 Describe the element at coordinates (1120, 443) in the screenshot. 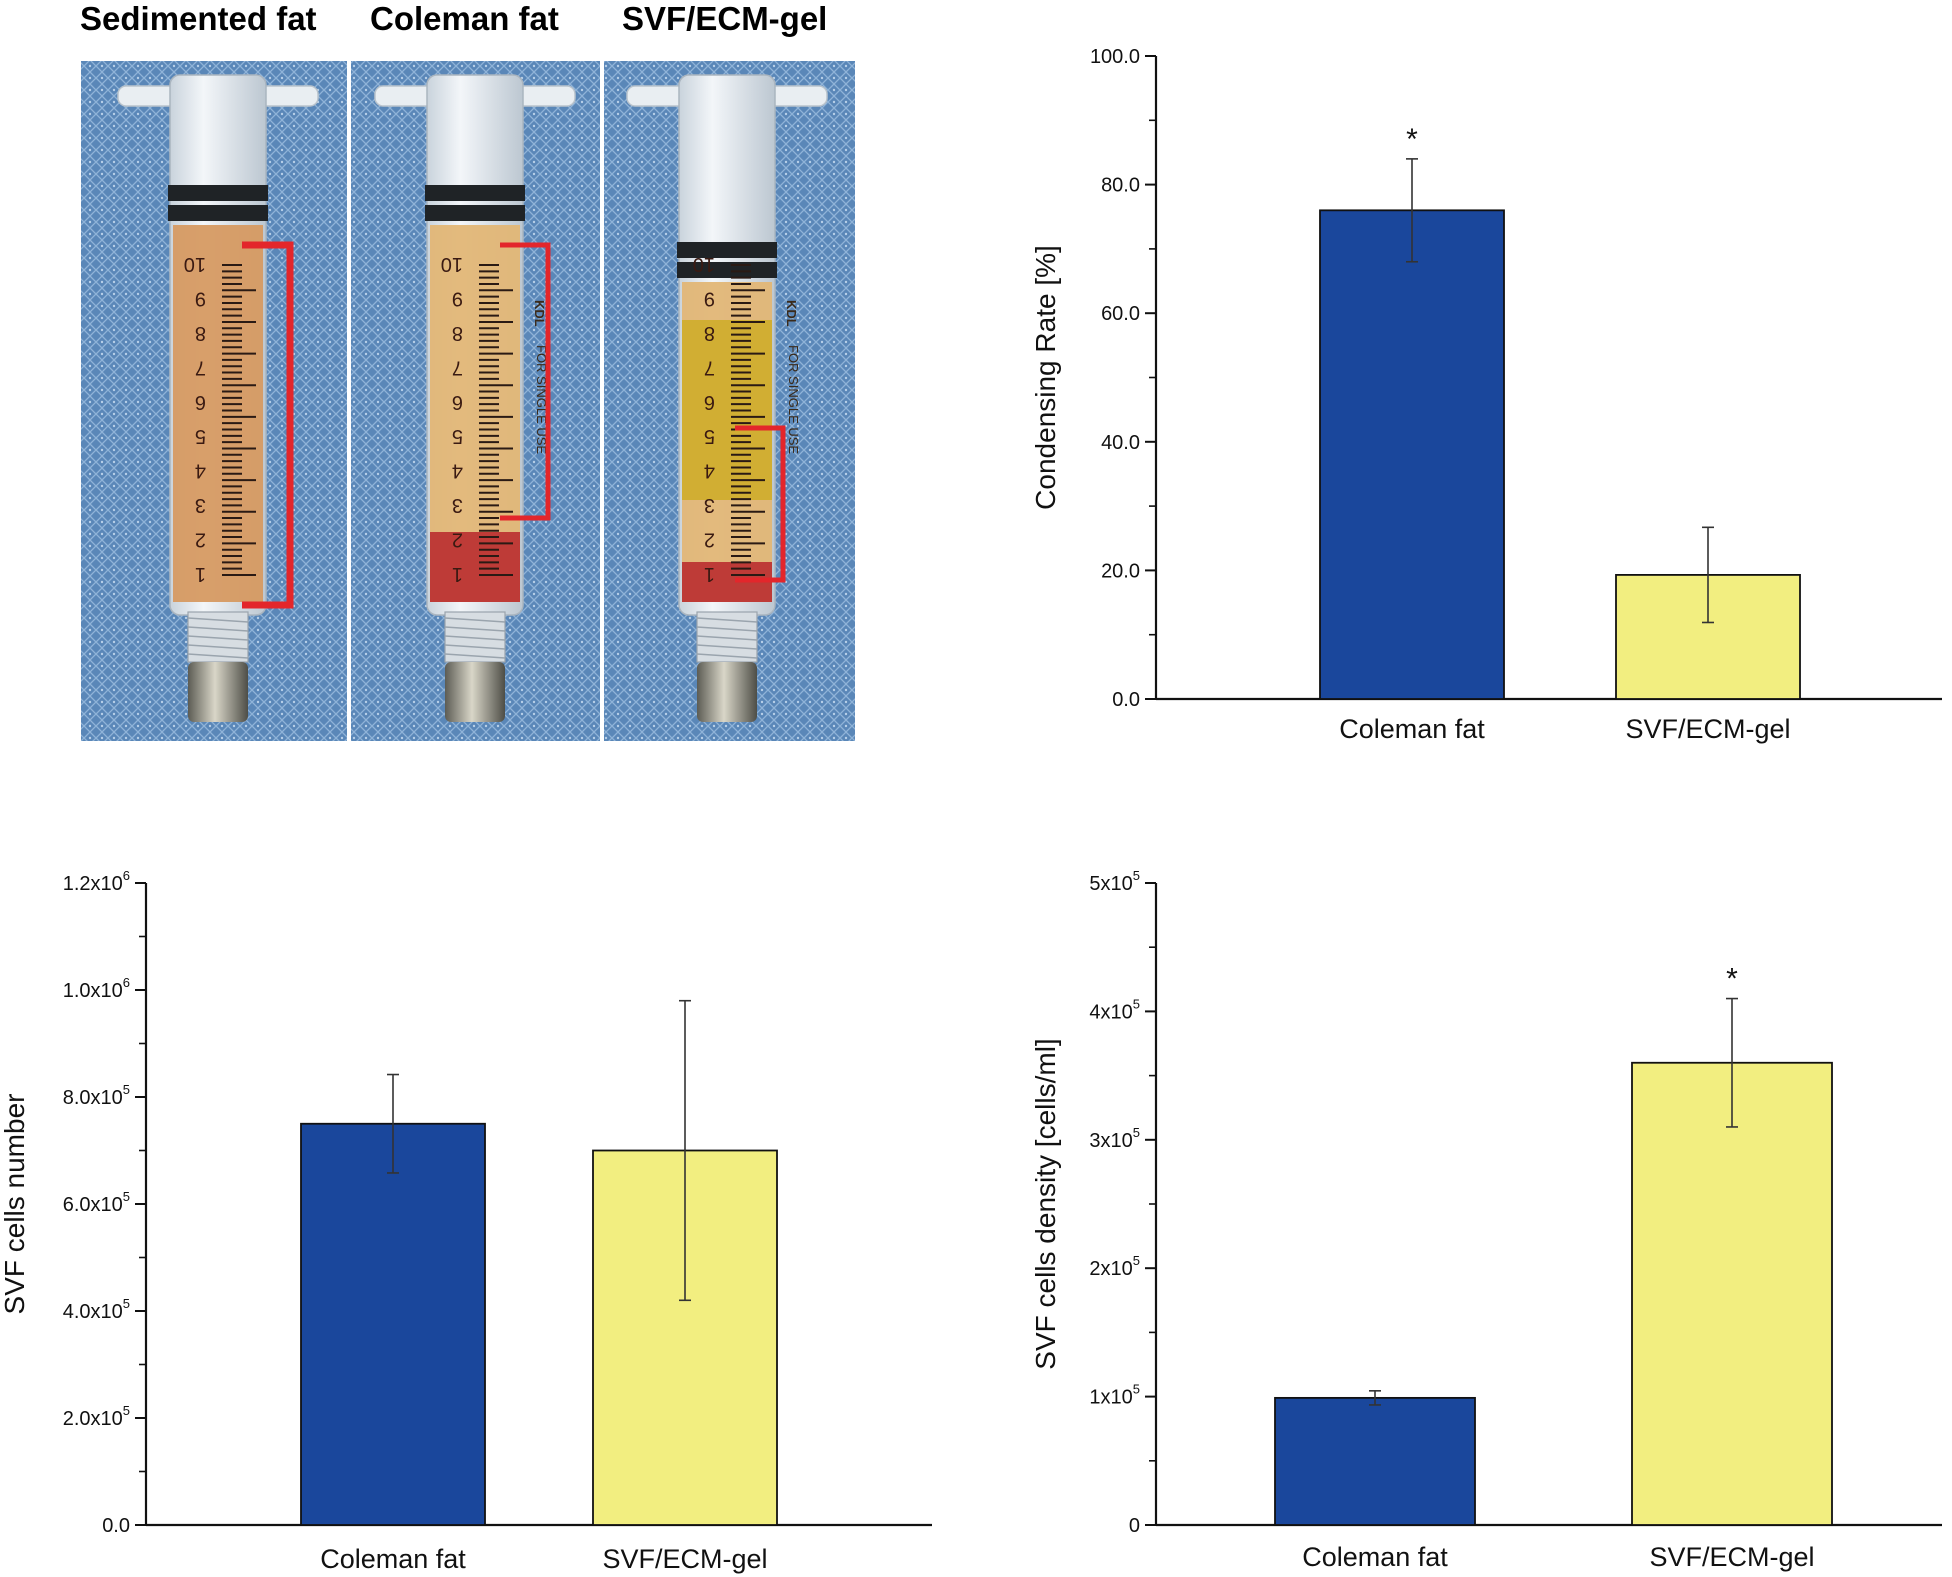

I see `y-tick-label: 40.0` at that location.